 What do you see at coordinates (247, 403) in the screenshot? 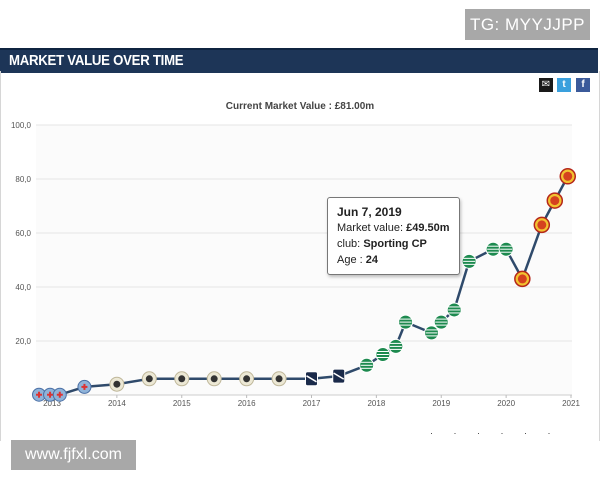
I see `x-tick-label: 2016` at bounding box center [247, 403].